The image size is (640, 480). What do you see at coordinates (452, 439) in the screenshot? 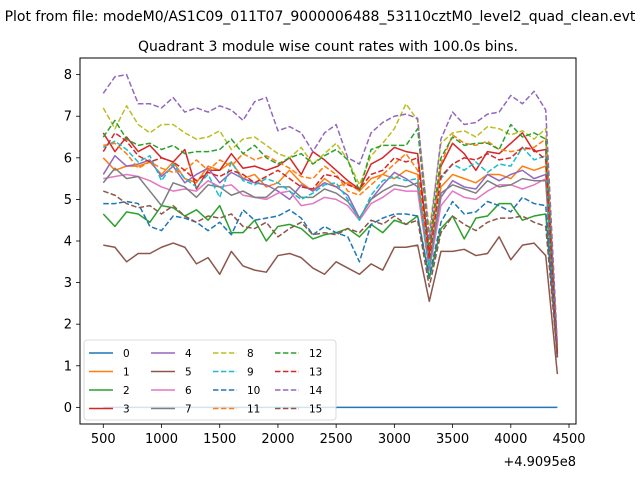
I see `x-tick-label: 3500` at bounding box center [452, 439].